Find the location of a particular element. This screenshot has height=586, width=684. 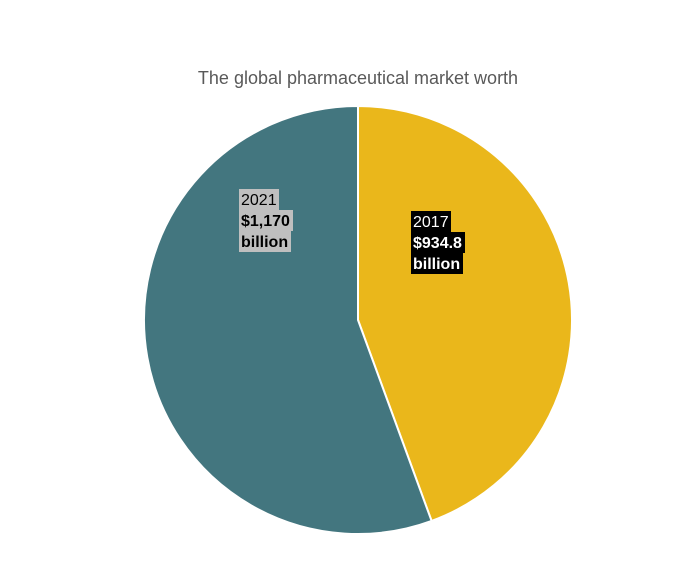

slice-year-label: 2021 is located at coordinates (259, 200).